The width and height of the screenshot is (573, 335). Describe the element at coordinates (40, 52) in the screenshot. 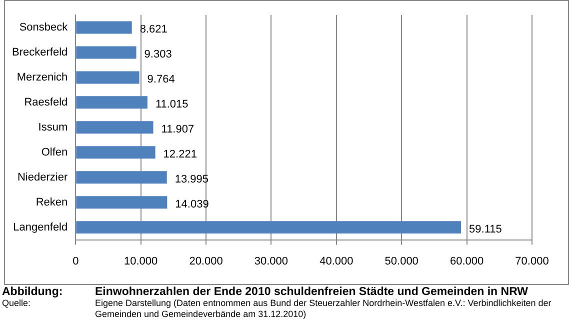

I see `y-tick-label: Breckerfeld` at that location.